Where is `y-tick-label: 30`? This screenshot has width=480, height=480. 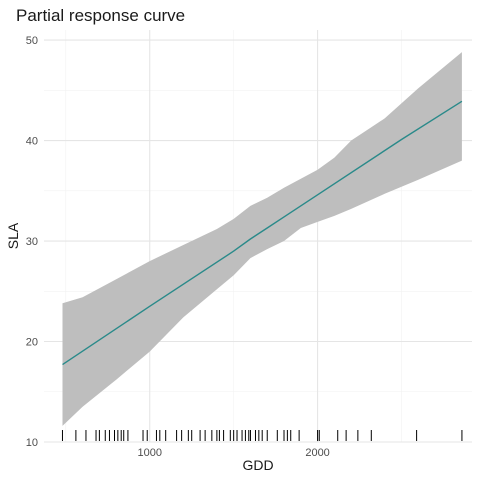 y-tick-label: 30 is located at coordinates (32, 242).